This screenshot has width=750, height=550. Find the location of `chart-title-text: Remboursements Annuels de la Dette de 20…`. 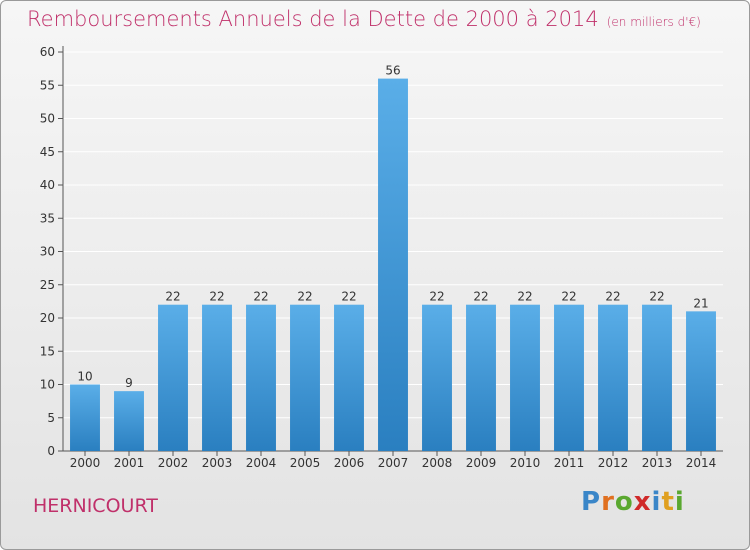

chart-title-text: Remboursements Annuels de la Dette de 20… is located at coordinates (313, 19).